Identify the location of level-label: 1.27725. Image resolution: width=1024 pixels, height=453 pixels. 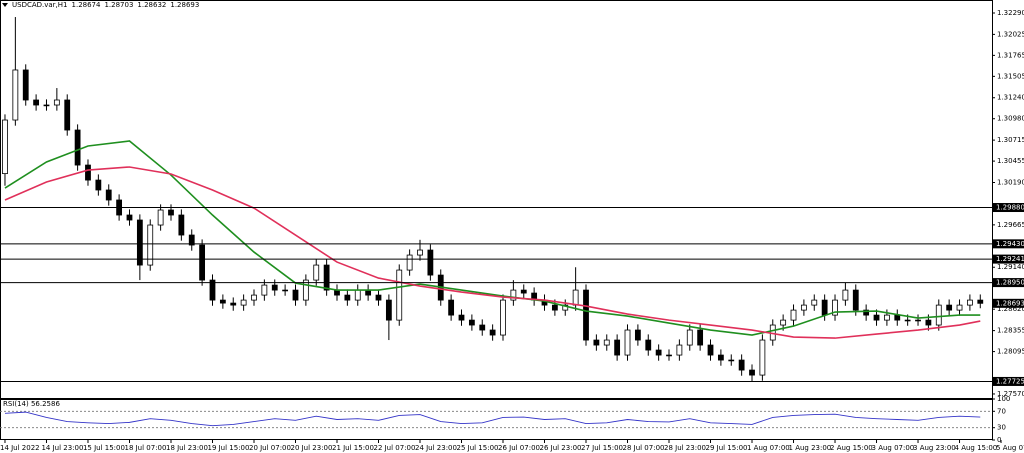
(1010, 381).